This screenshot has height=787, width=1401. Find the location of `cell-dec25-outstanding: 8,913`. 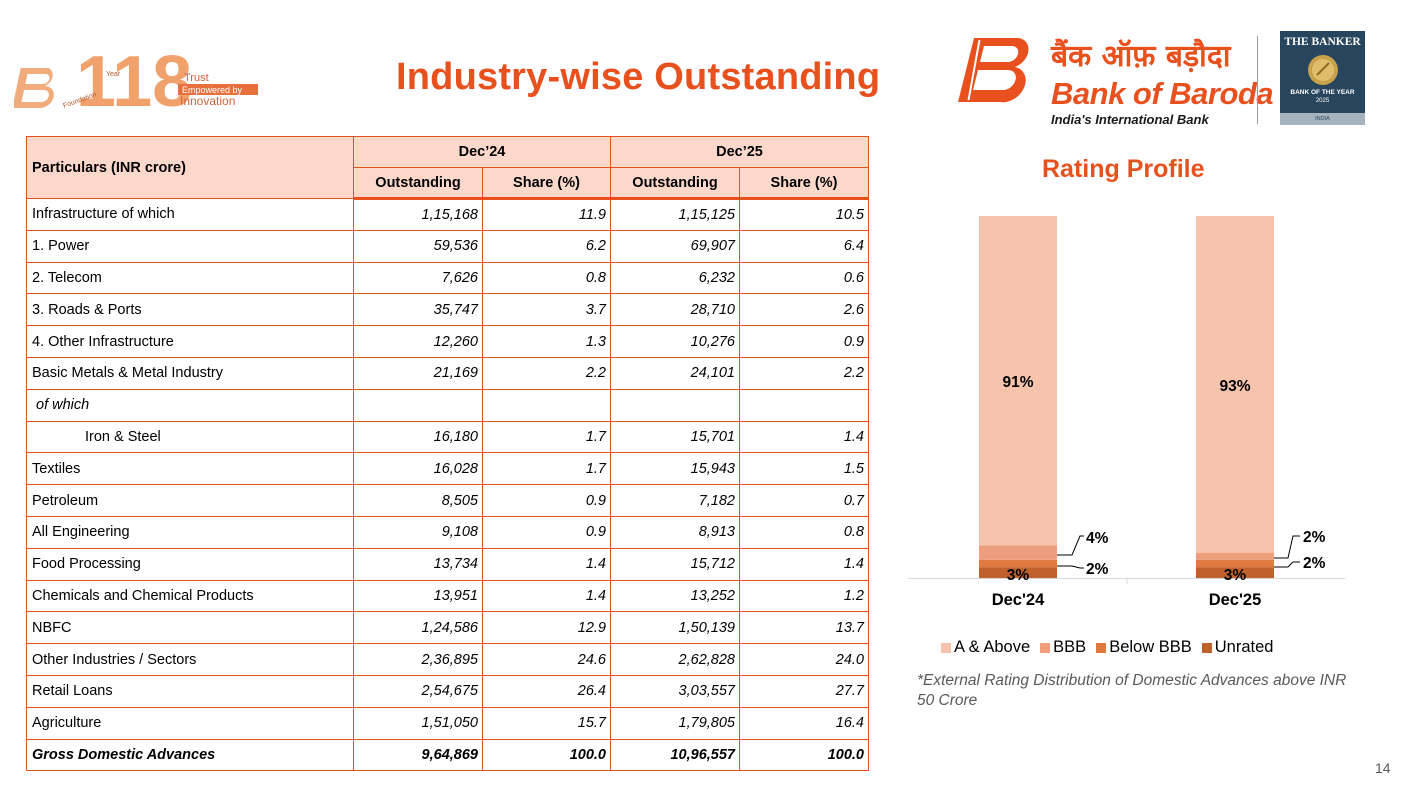

cell-dec25-outstanding: 8,913 is located at coordinates (675, 532).